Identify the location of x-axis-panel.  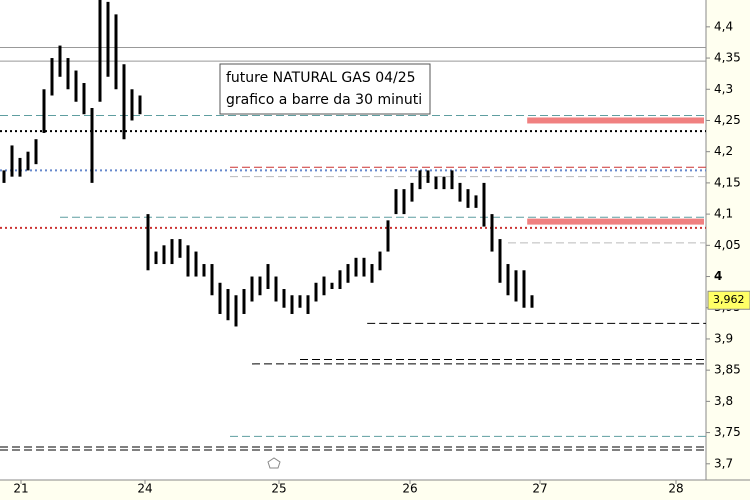
(375, 490).